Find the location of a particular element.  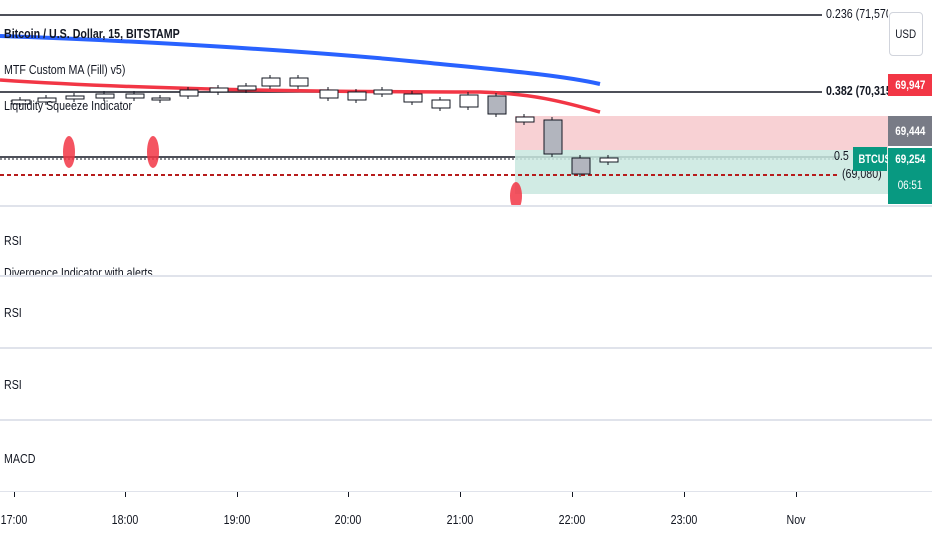

pane-rsi-3: RSI is located at coordinates (466, 384).